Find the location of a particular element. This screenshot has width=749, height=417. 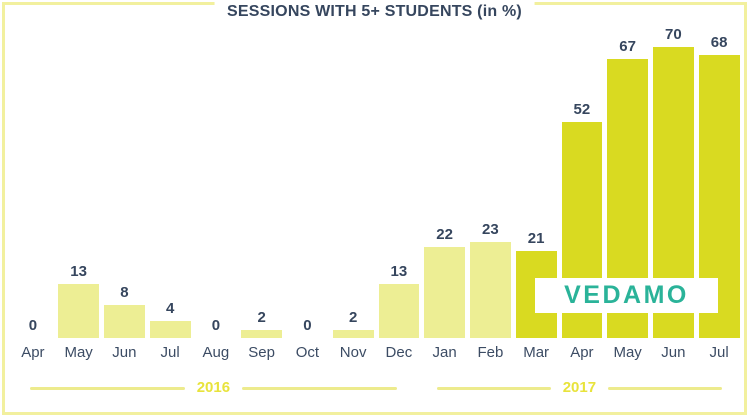

year-axis: 2016 2017 is located at coordinates (376, 388).